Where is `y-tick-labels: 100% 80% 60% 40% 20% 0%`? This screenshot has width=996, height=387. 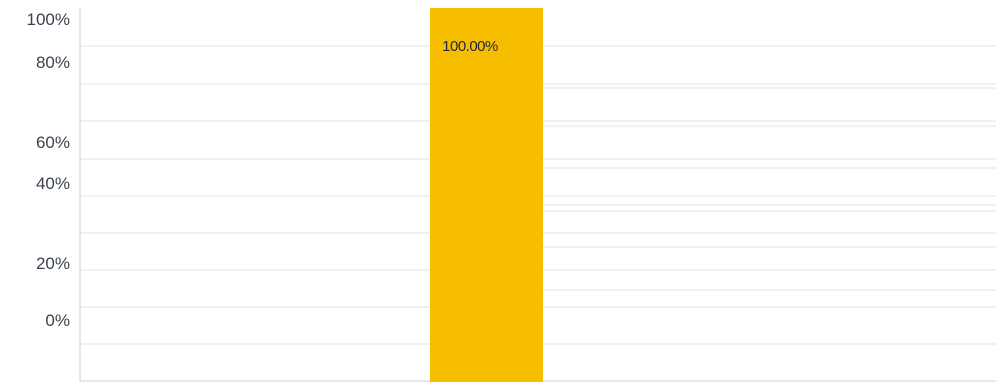
y-tick-labels: 100% 80% 60% 40% 20% 0% is located at coordinates (48, 170).